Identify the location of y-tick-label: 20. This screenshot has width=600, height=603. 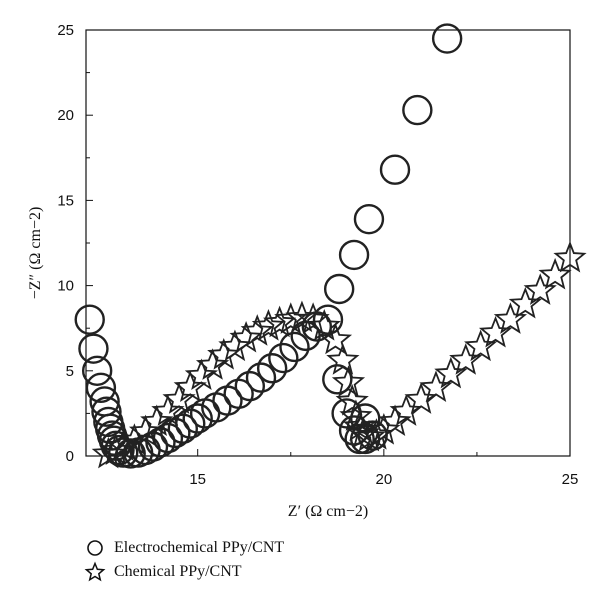
(65, 115).